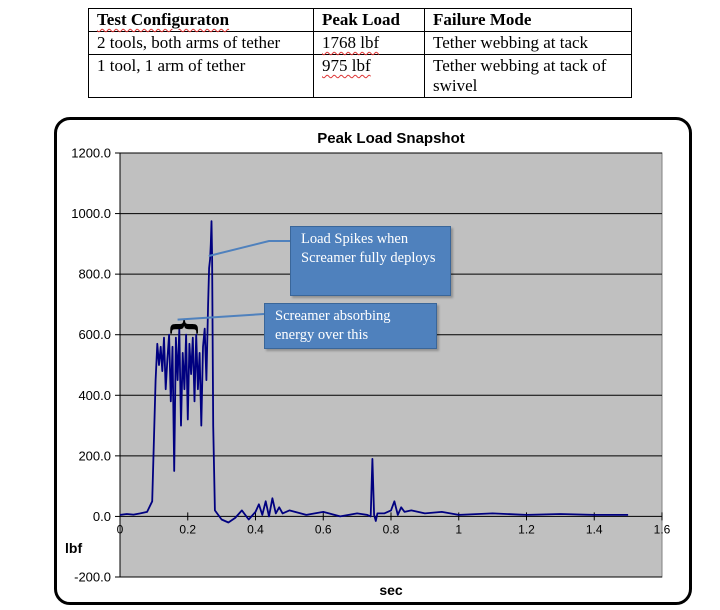  I want to click on table-cell: 1 tool, 1 arm of tether, so click(201, 76).